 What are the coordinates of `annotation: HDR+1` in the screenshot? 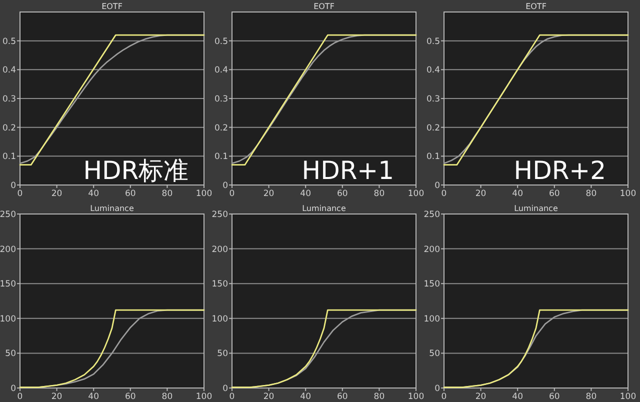 It's located at (348, 170).